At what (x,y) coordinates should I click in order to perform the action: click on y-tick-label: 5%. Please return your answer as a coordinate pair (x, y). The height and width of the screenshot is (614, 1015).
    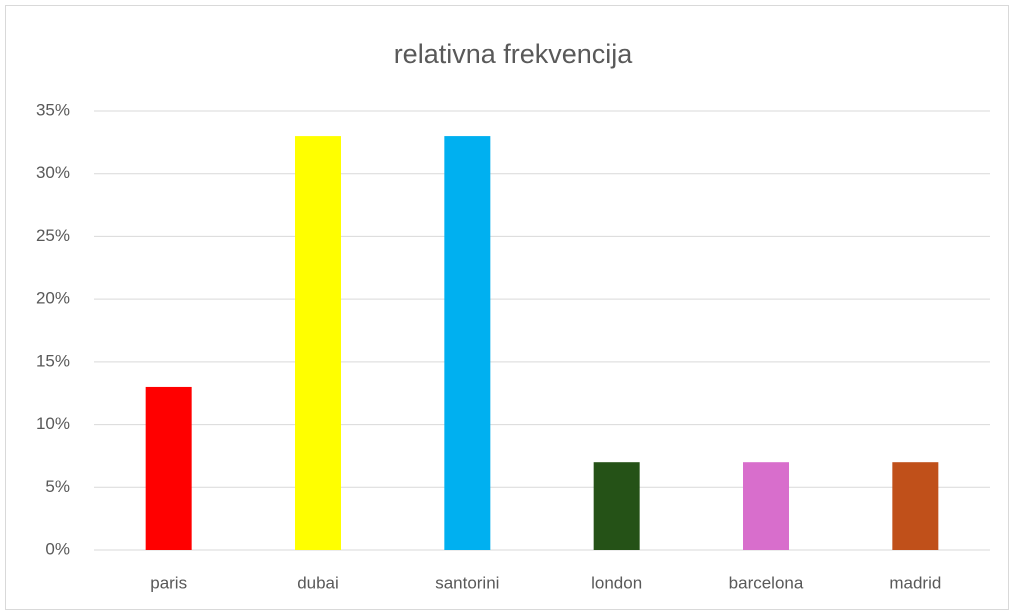
    Looking at the image, I should click on (57, 486).